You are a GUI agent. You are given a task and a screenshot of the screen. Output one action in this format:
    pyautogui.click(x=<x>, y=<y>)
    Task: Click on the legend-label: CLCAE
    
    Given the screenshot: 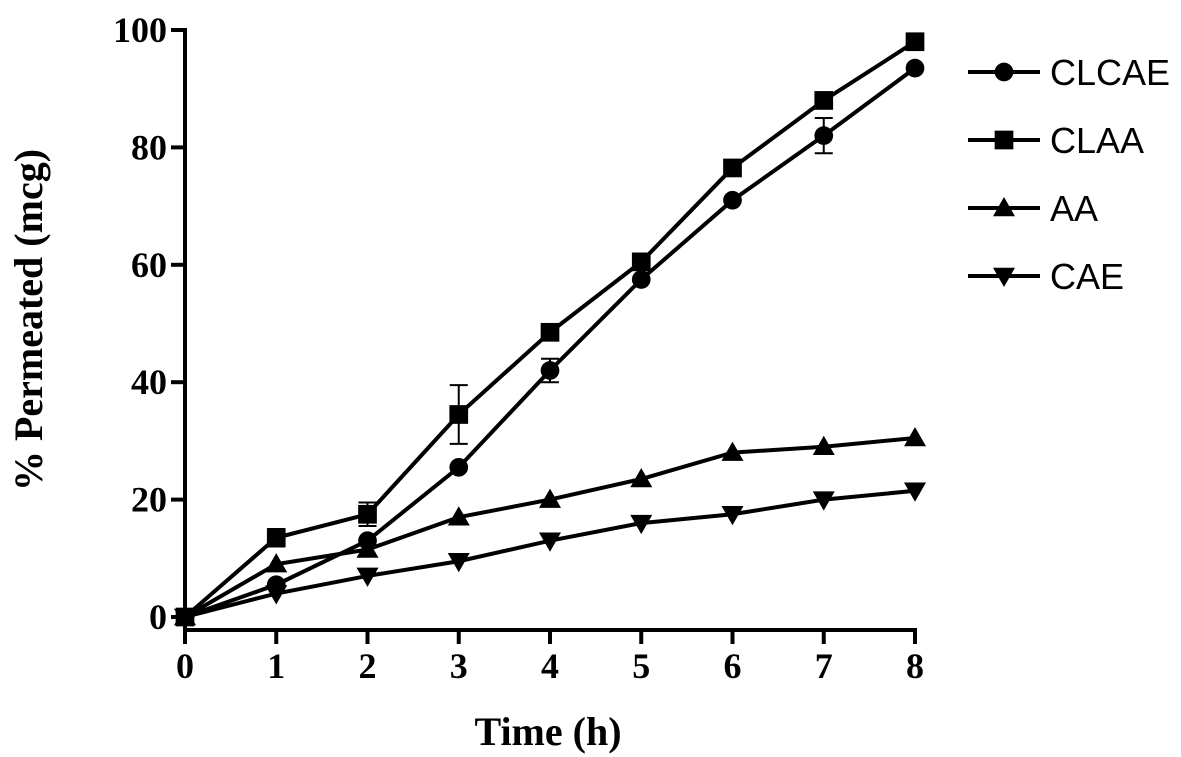 What is the action you would take?
    pyautogui.click(x=1110, y=72)
    